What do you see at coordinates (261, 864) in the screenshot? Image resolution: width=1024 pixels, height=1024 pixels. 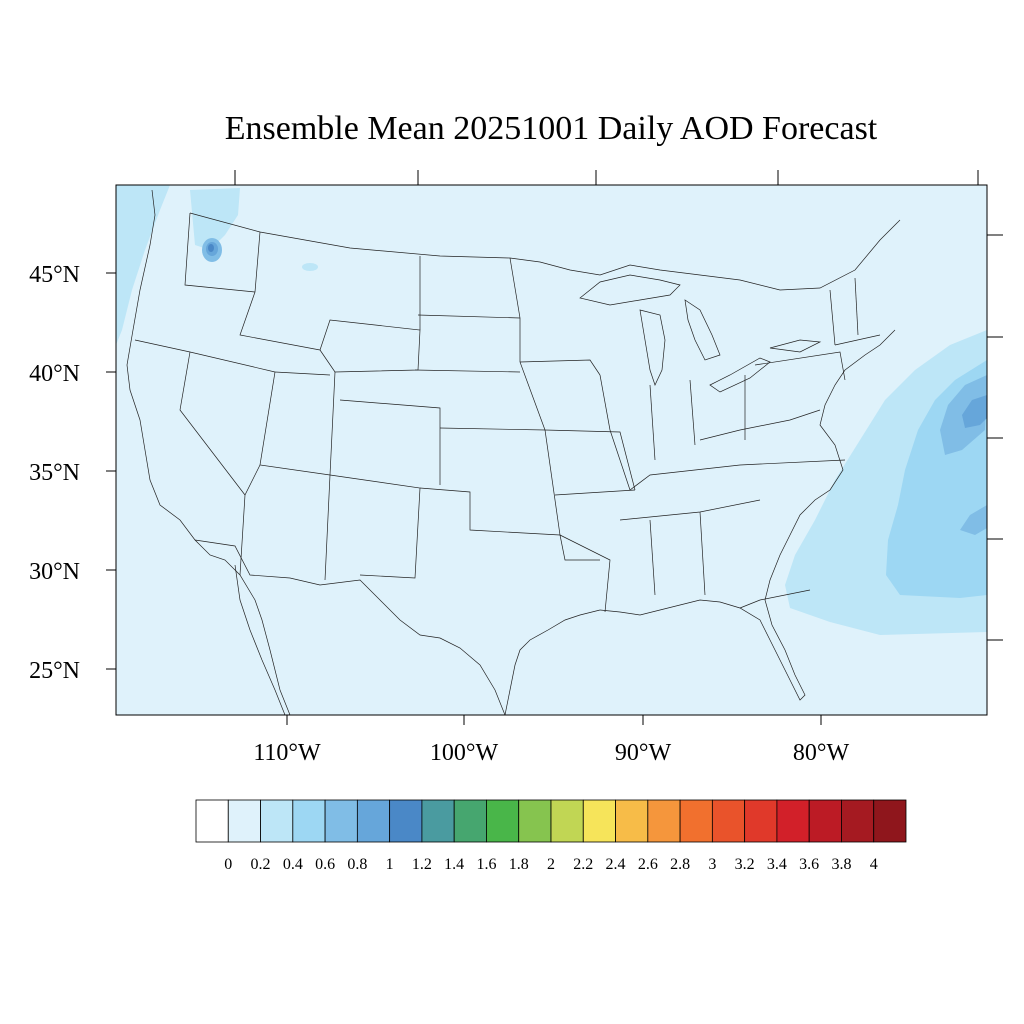 I see `colorbar-label: 0.2` at bounding box center [261, 864].